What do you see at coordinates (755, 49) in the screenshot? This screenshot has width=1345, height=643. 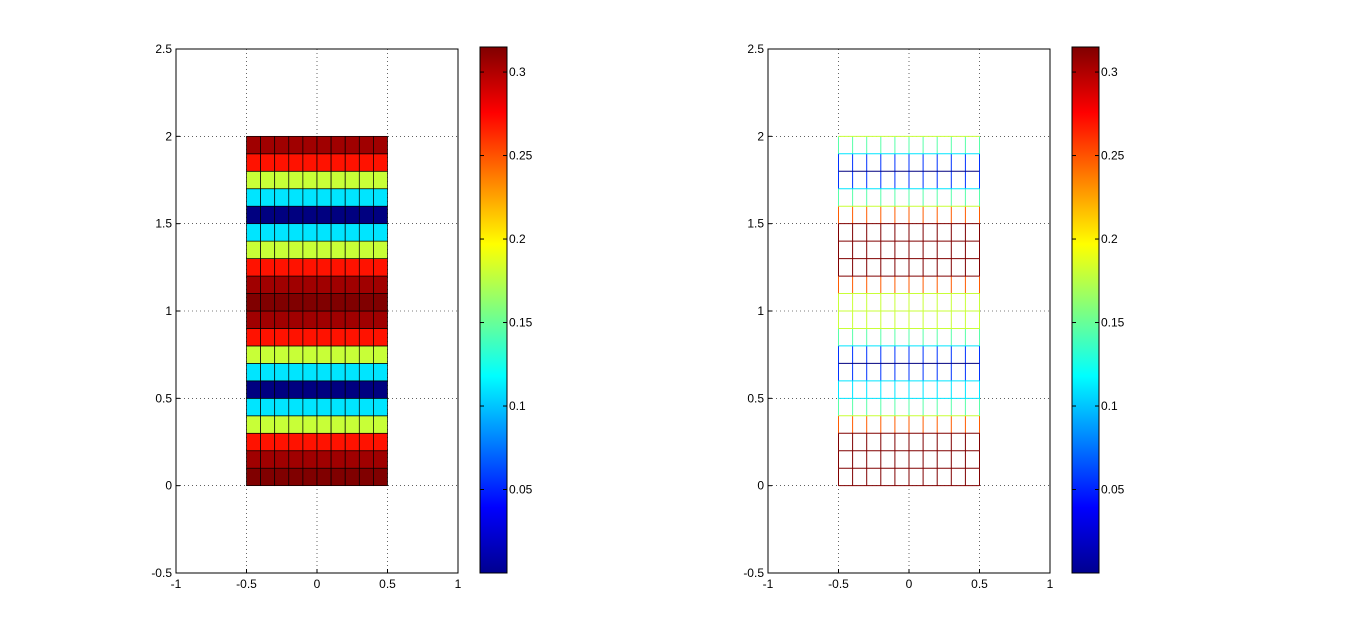 I see `y-tick-label: 2.5` at bounding box center [755, 49].